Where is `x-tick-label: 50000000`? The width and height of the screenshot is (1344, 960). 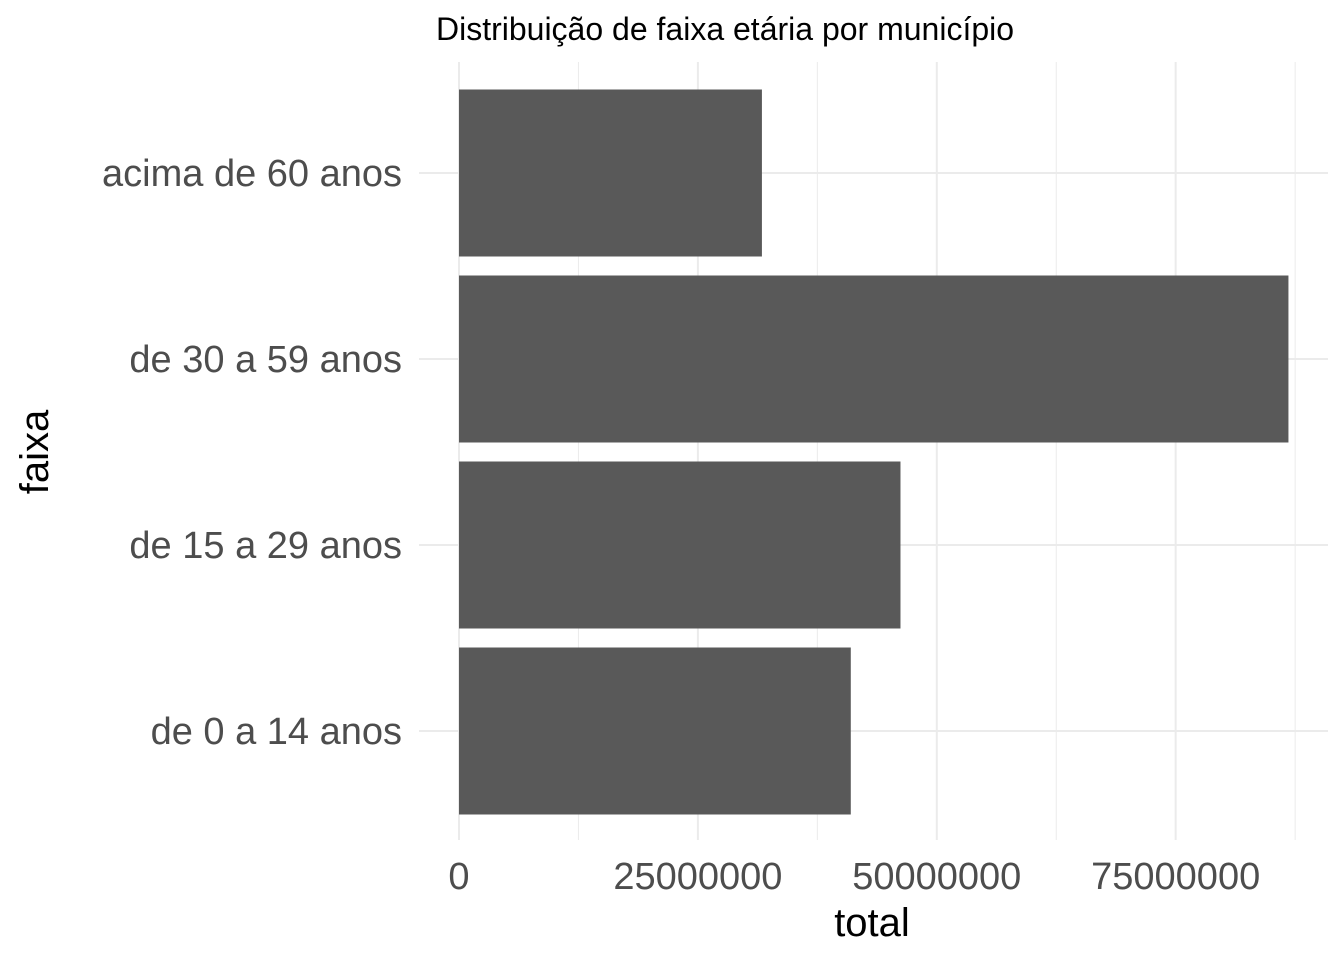
x-tick-label: 50000000 is located at coordinates (936, 877).